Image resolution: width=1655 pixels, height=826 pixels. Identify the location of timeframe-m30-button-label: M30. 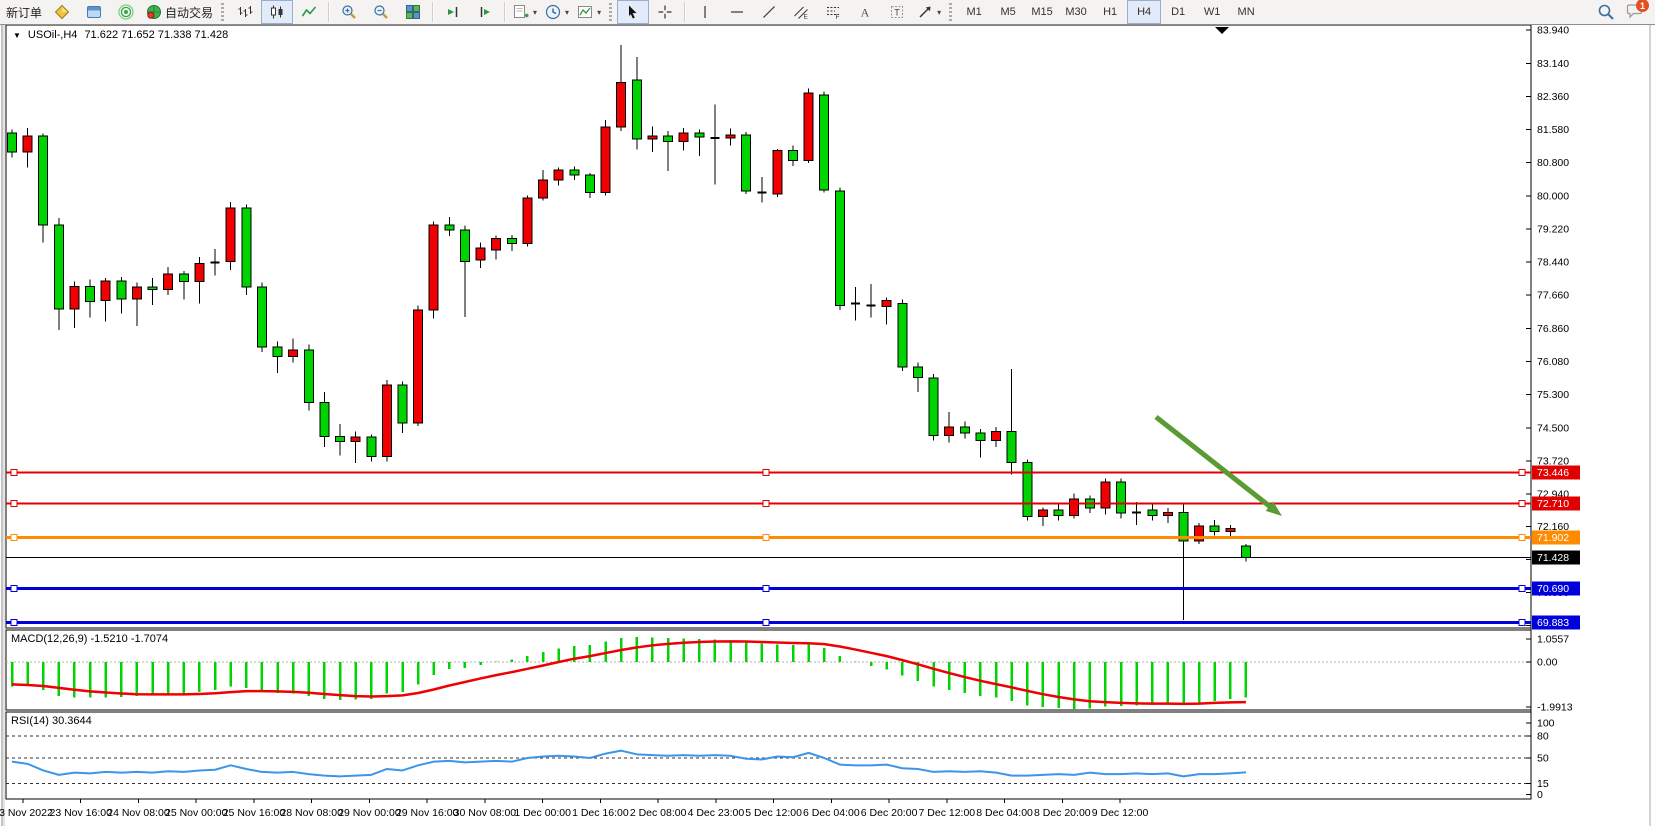
(1076, 12).